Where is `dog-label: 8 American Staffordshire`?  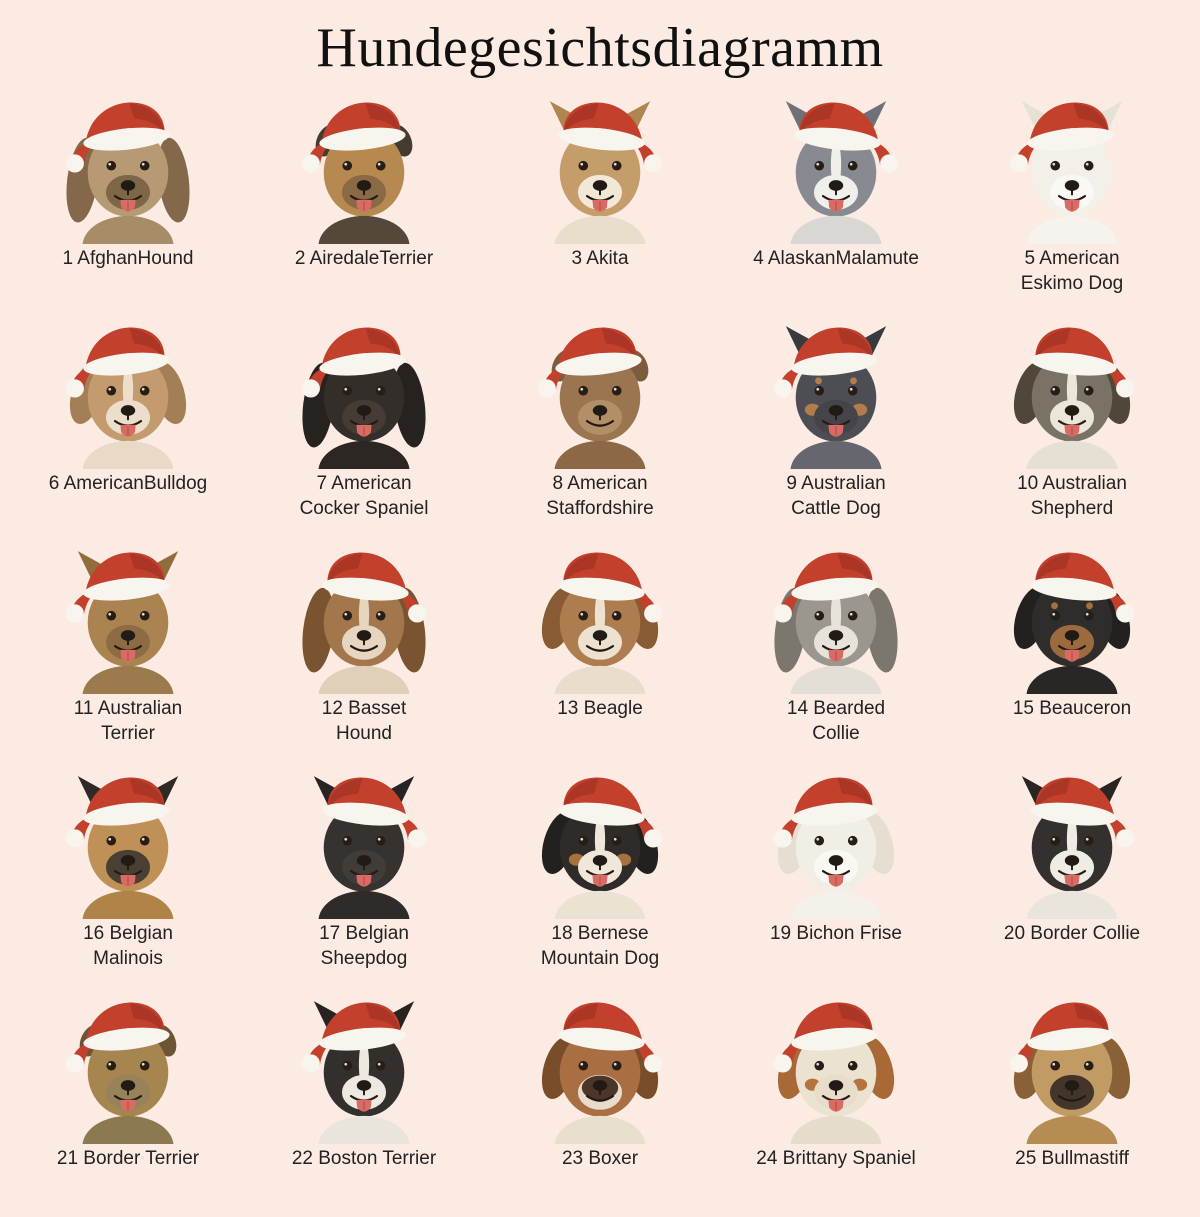
dog-label: 8 American Staffordshire is located at coordinates (599, 496).